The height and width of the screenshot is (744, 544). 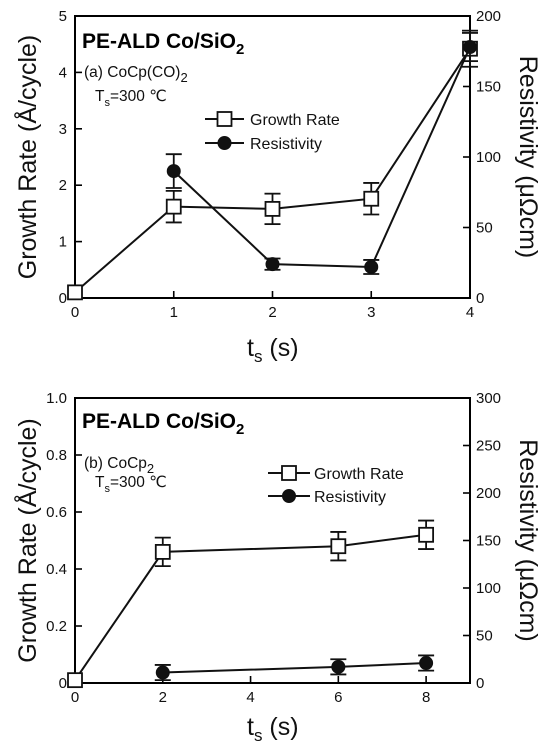 What do you see at coordinates (371, 312) in the screenshot?
I see `x-tick-label: 3` at bounding box center [371, 312].